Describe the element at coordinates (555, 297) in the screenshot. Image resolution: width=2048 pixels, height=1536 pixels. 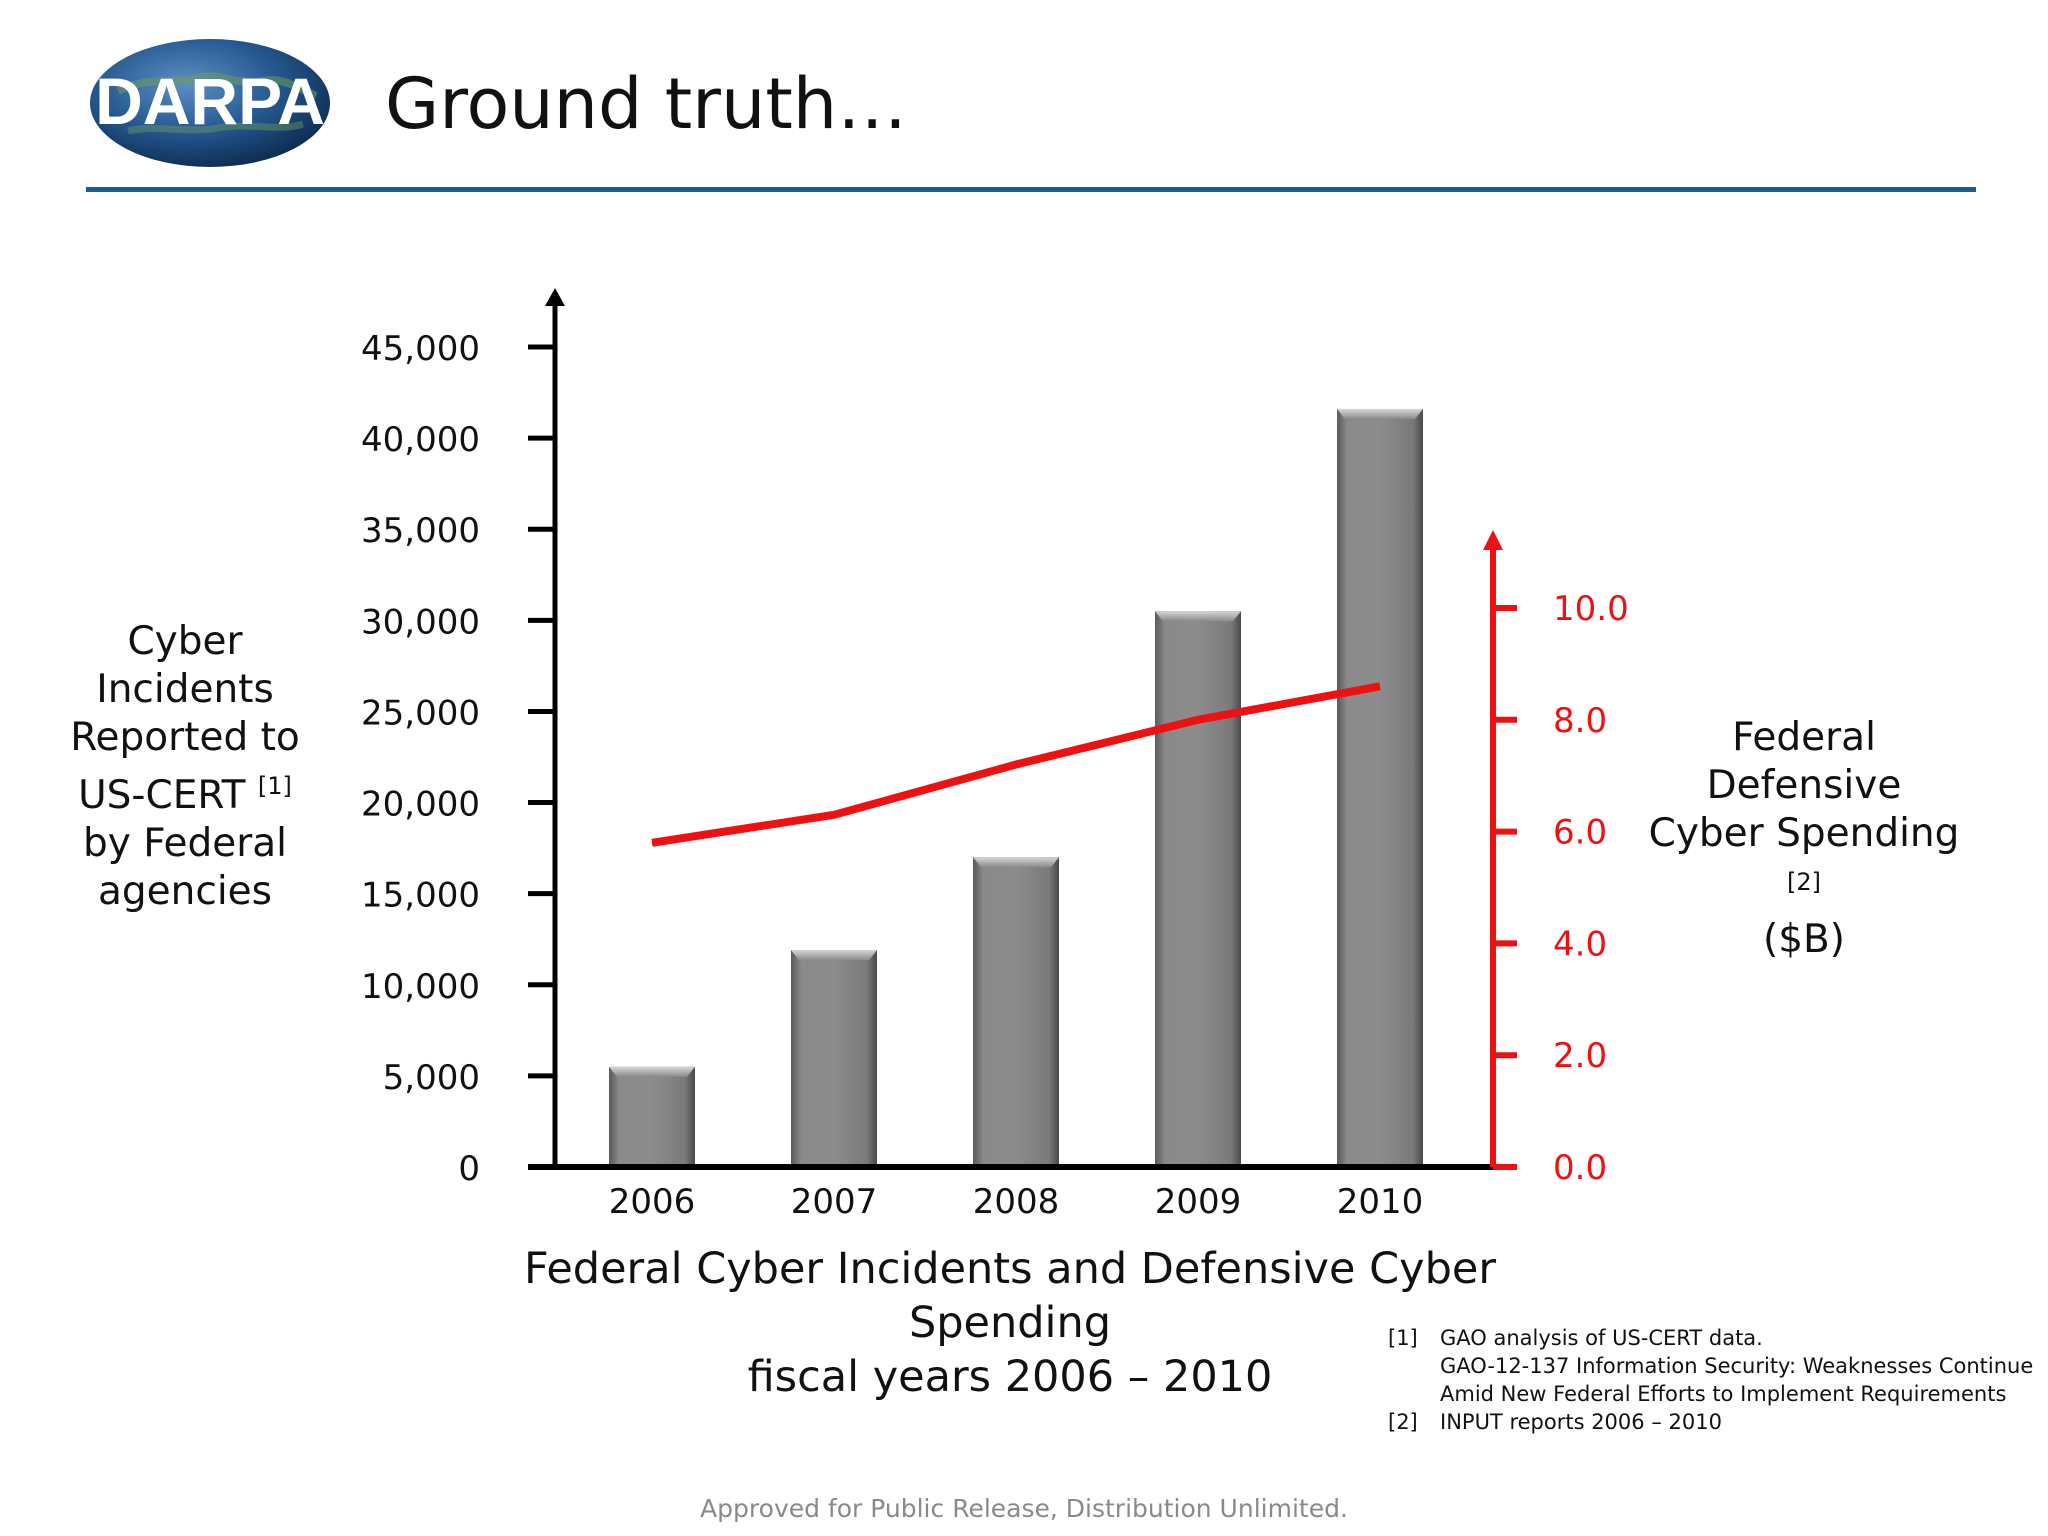
I see `left-axis-arrow` at that location.